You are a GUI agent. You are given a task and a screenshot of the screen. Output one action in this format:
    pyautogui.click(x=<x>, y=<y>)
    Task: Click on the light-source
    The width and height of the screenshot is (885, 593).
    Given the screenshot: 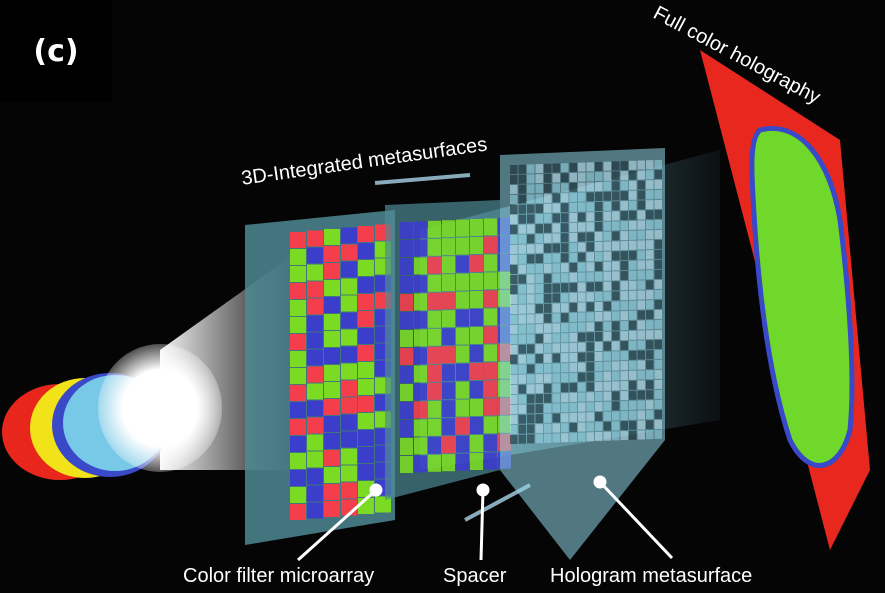 What is the action you would take?
    pyautogui.click(x=112, y=412)
    